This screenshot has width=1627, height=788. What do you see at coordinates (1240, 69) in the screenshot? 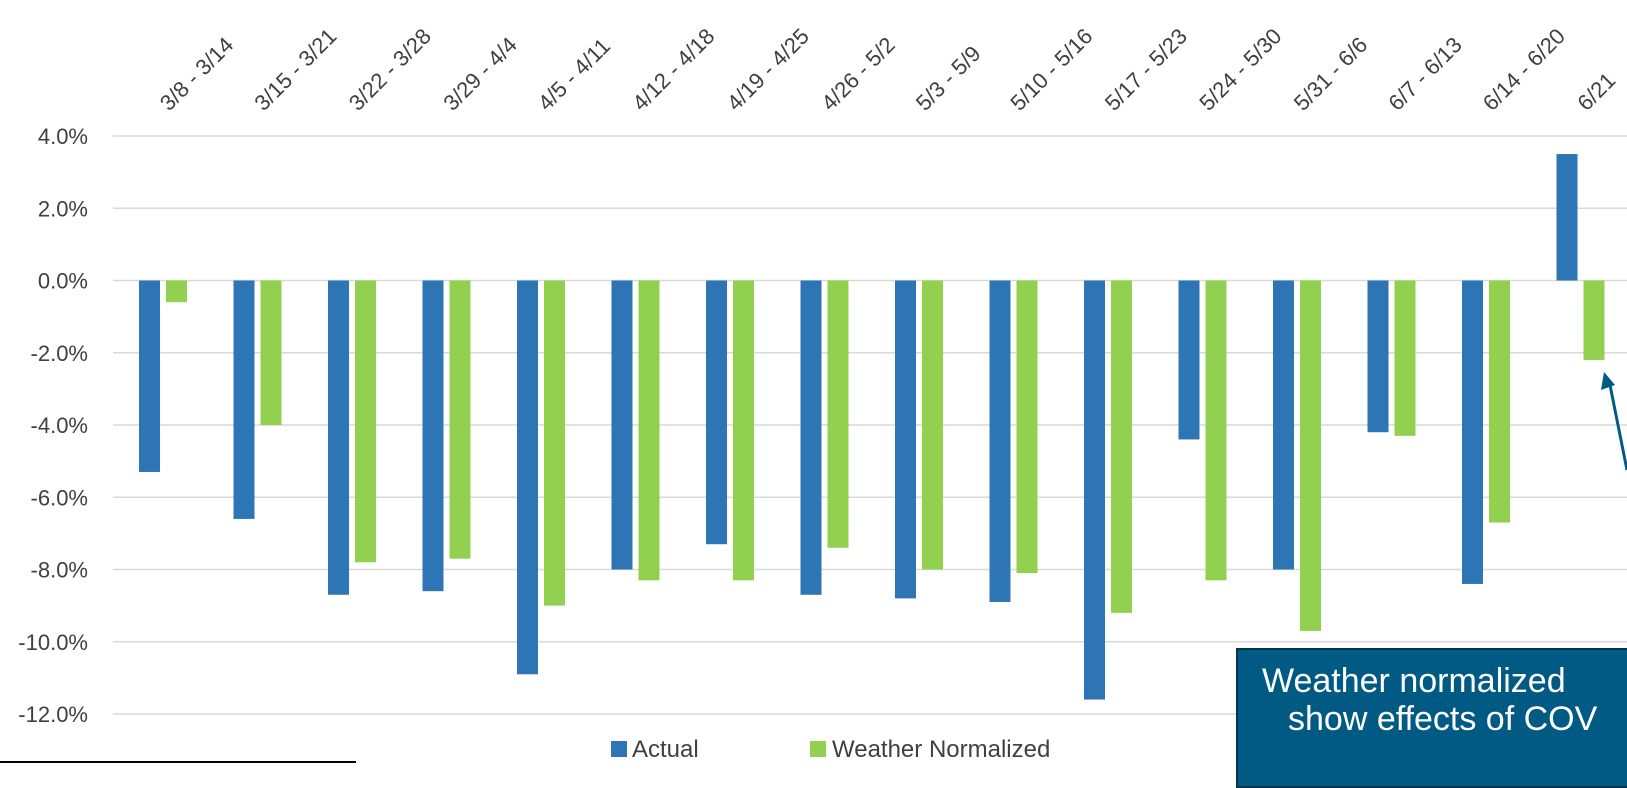
I see `x-tick-label: 5/24 - 5/30` at bounding box center [1240, 69].